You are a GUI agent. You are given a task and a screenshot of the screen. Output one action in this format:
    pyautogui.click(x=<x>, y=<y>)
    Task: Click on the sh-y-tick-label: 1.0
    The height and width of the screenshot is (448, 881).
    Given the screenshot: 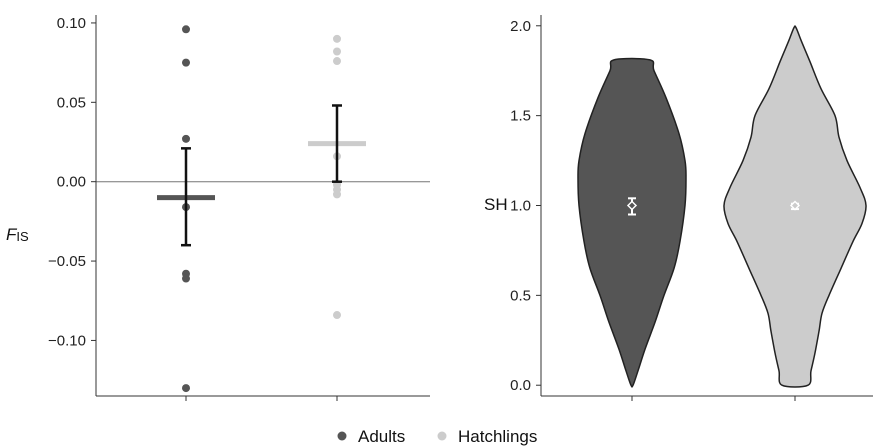 What is the action you would take?
    pyautogui.click(x=520, y=206)
    